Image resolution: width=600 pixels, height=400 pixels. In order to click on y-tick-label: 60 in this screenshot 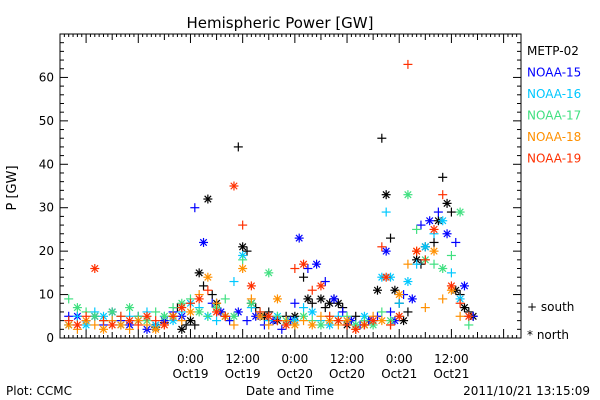, I will do `click(46, 77)`.